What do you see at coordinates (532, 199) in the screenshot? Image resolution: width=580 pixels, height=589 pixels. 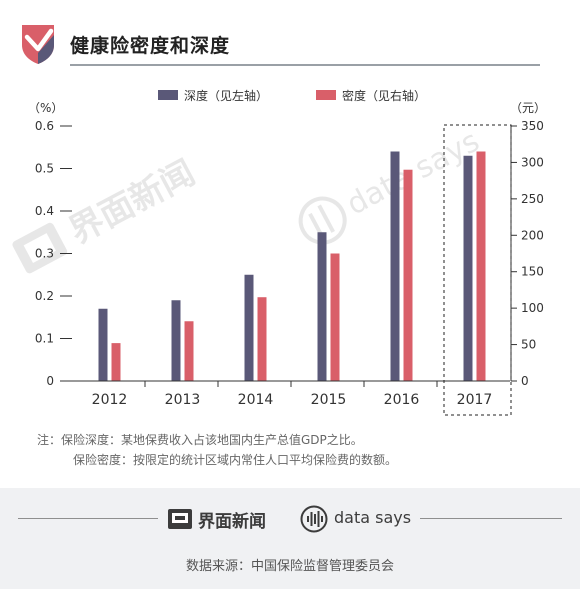 I see `right-axis-tick-label: 250` at bounding box center [532, 199].